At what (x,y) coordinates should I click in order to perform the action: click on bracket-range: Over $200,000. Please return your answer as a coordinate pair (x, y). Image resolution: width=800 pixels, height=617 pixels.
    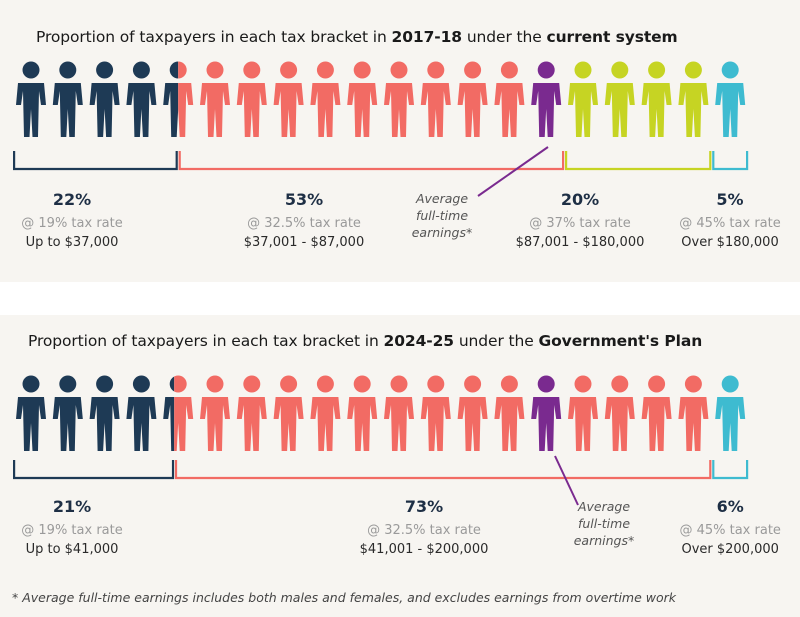
    Looking at the image, I should click on (729, 549).